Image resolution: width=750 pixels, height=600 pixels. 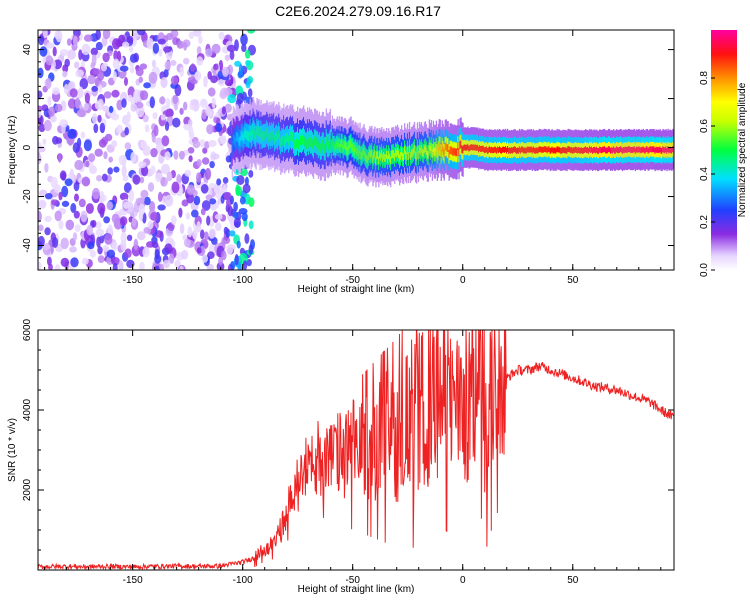 What do you see at coordinates (27, 329) in the screenshot?
I see `y-tick-label: 6000` at bounding box center [27, 329].